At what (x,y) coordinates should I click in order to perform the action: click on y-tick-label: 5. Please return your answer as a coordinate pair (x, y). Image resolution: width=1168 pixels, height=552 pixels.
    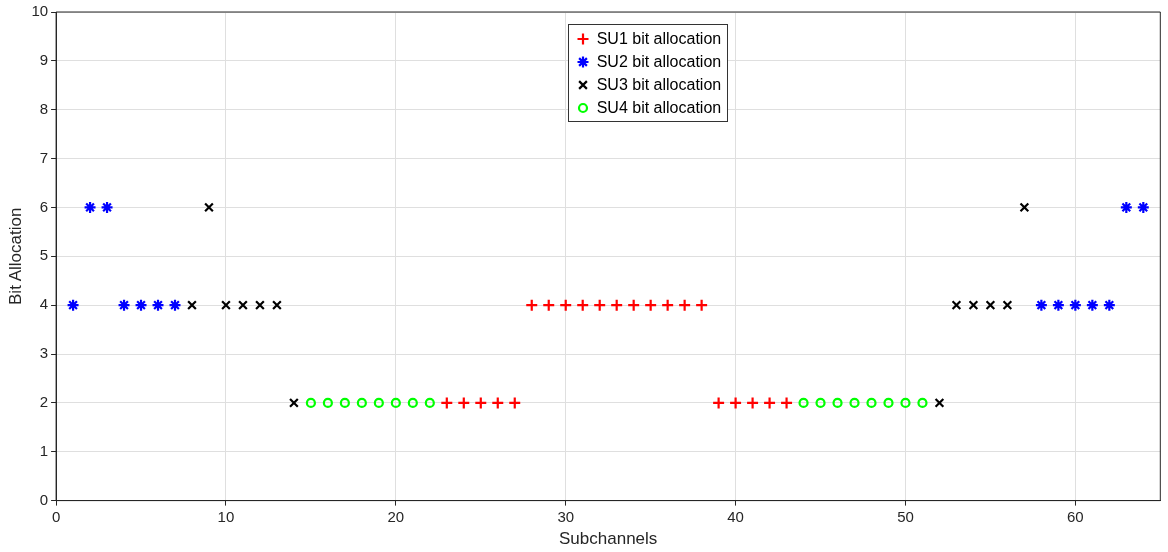
    Looking at the image, I should click on (44, 255).